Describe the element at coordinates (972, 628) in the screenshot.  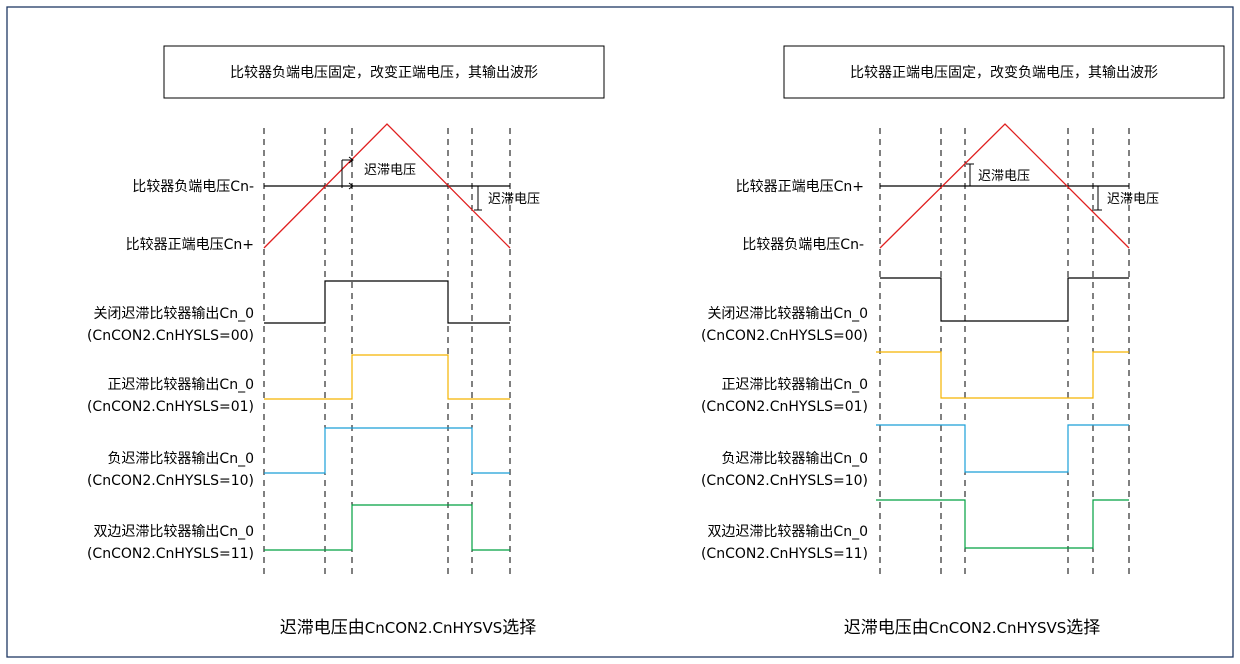
I see `right-caption: 迟滞电压由CnCON2.CnHYSVS选择` at that location.